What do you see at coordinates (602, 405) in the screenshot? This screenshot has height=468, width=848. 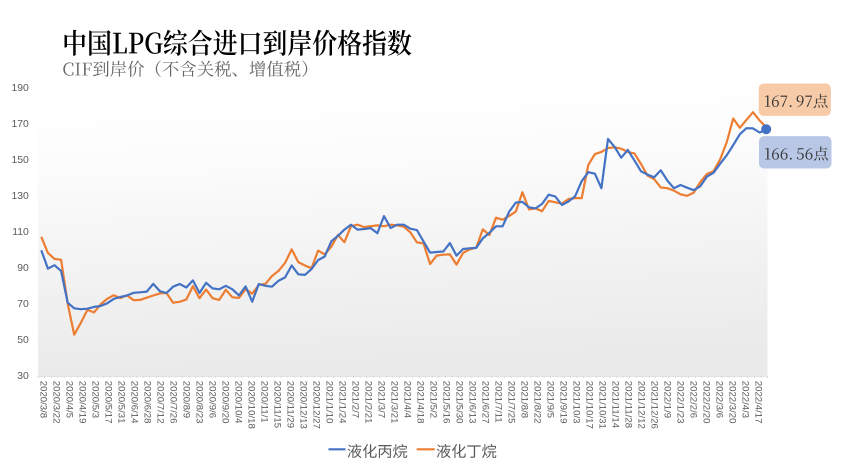 I see `svg-text: 2021/10/31` at bounding box center [602, 405].